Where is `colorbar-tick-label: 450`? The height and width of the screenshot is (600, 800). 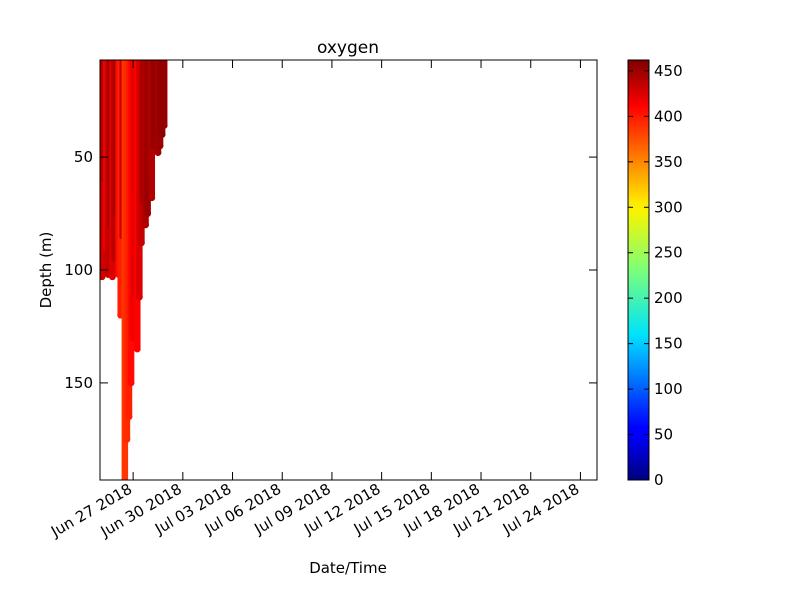 colorbar-tick-label: 450 is located at coordinates (668, 71).